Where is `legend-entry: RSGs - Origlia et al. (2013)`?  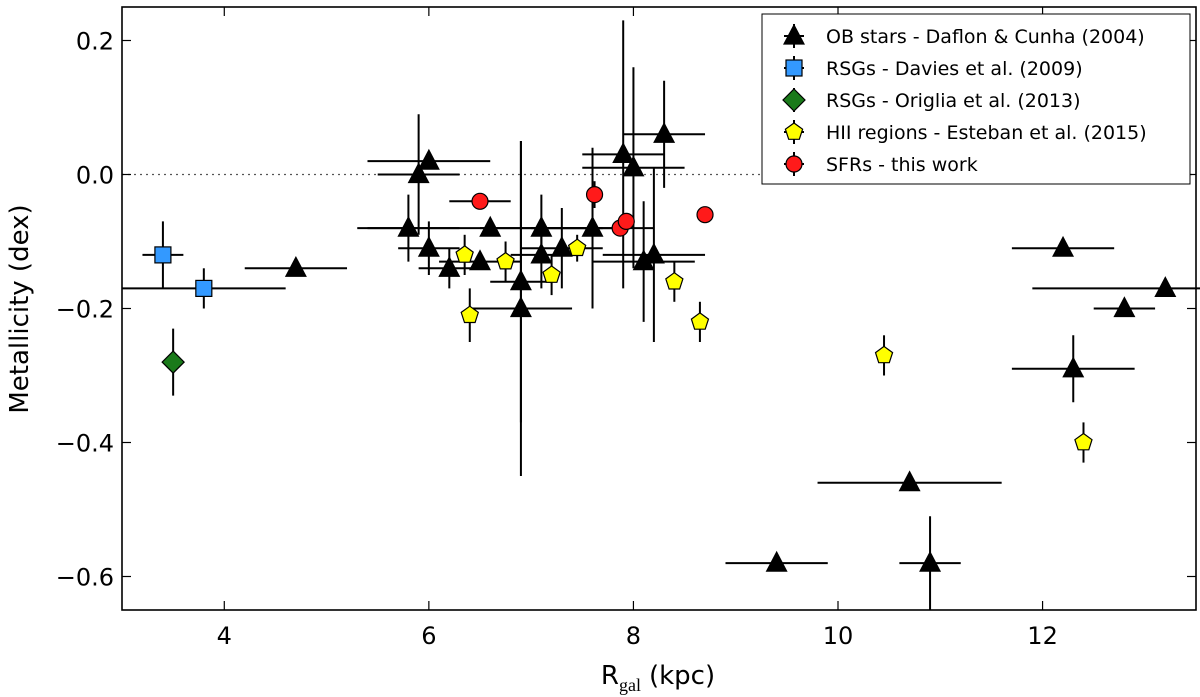
legend-entry: RSGs - Origlia et al. (2013) is located at coordinates (931, 100).